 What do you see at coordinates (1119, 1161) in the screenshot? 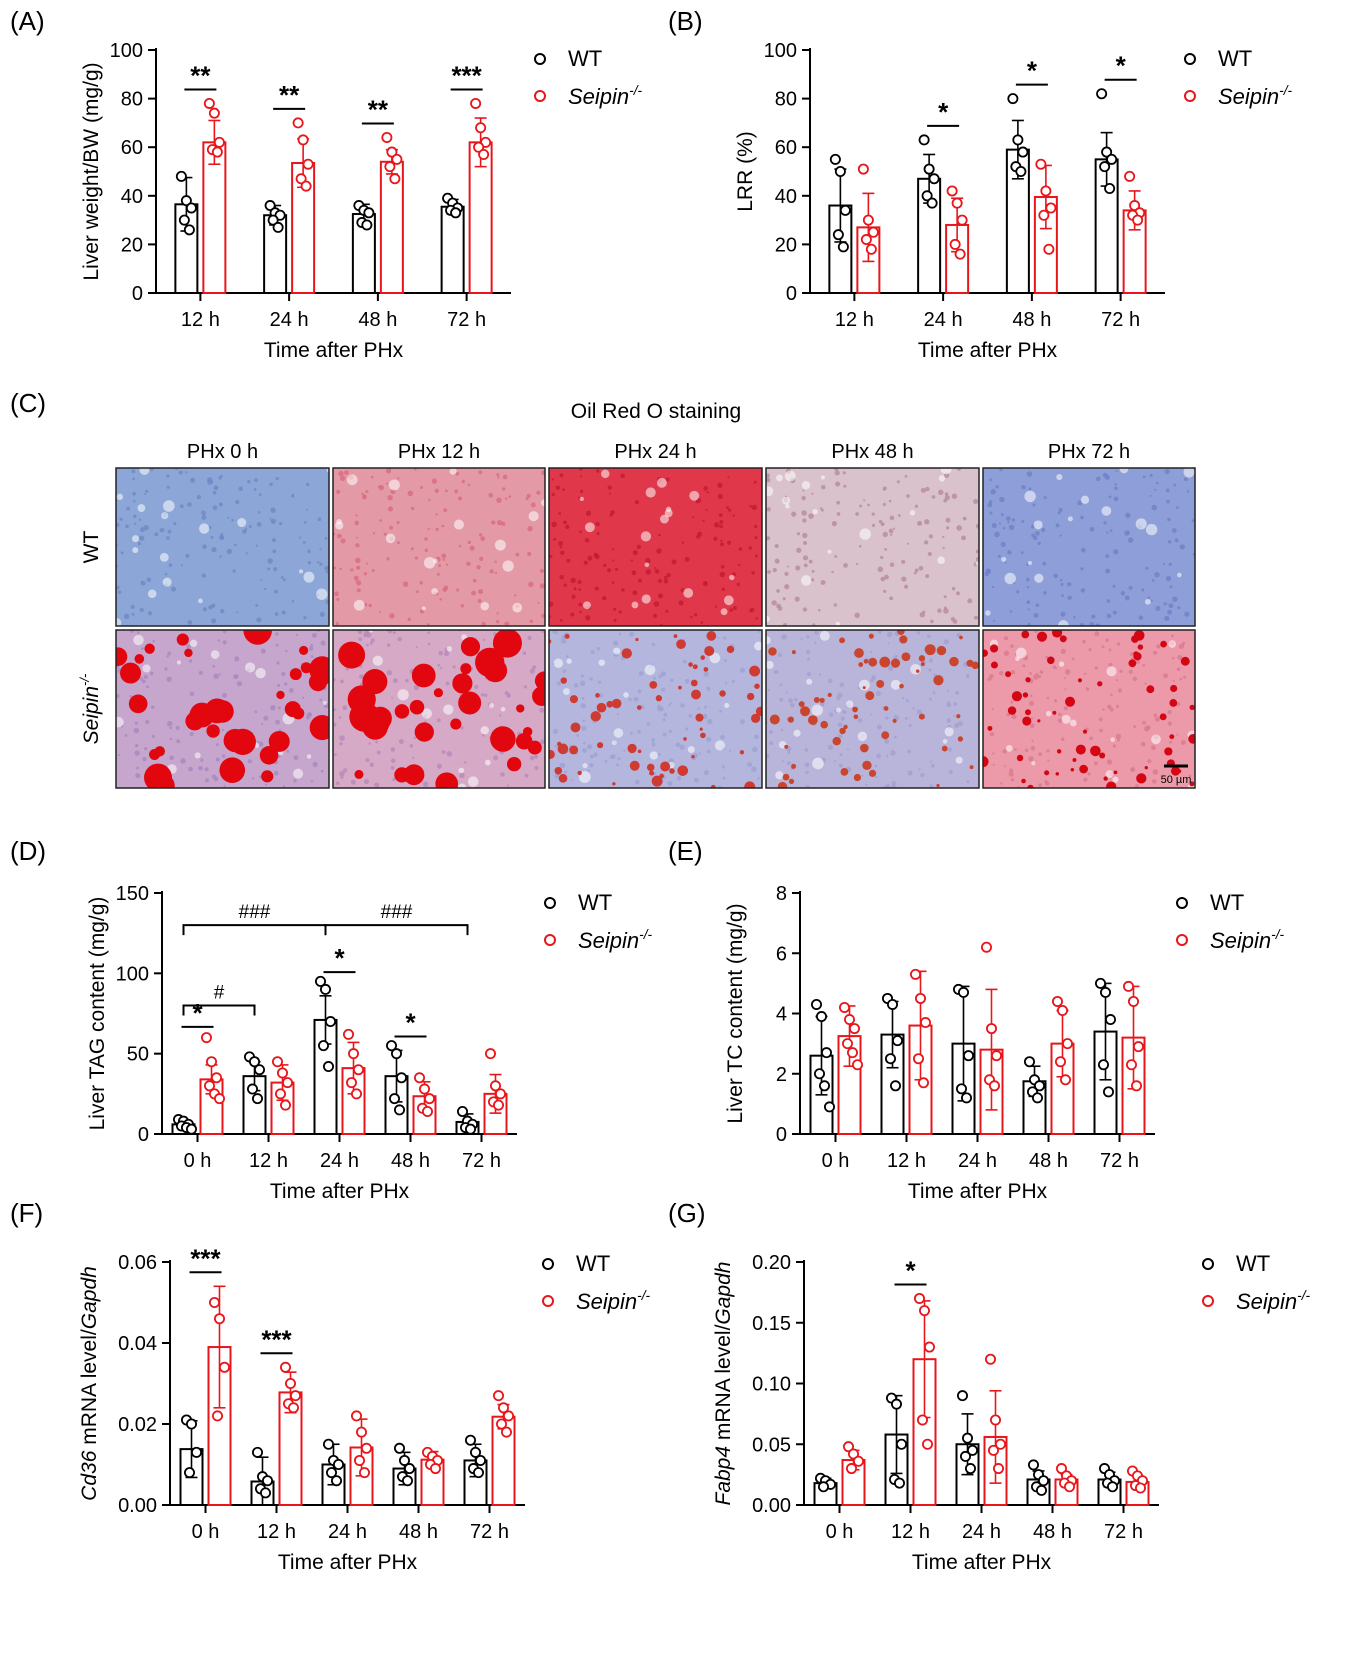
I see `x-tick-label: 72 h` at bounding box center [1119, 1161].